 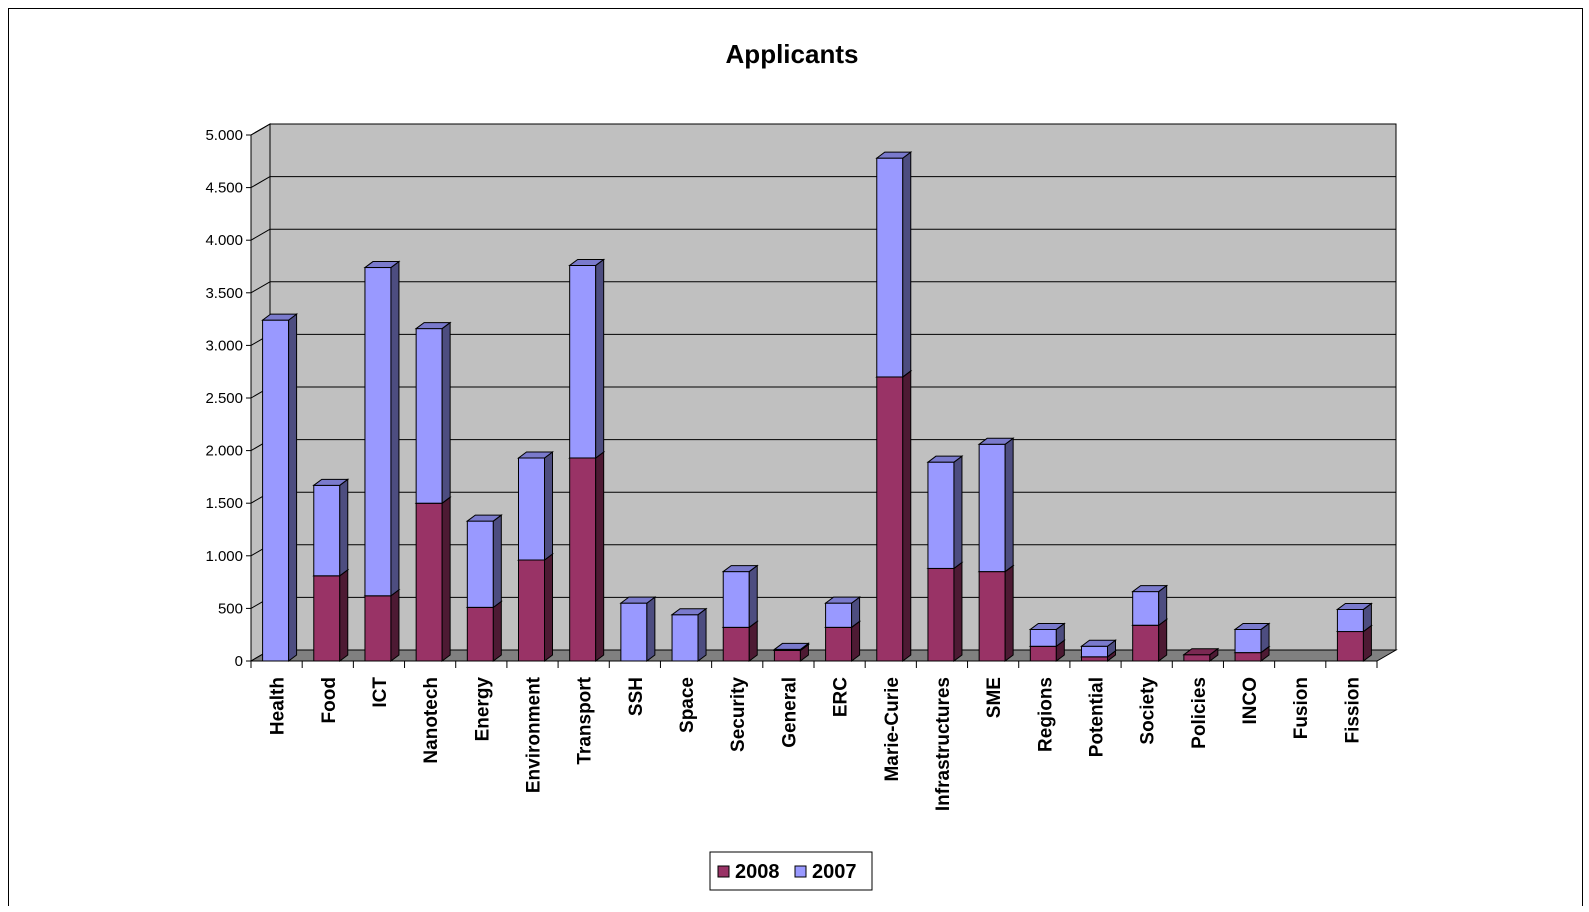 What do you see at coordinates (585, 720) in the screenshot?
I see `x-tick-label: Transport` at bounding box center [585, 720].